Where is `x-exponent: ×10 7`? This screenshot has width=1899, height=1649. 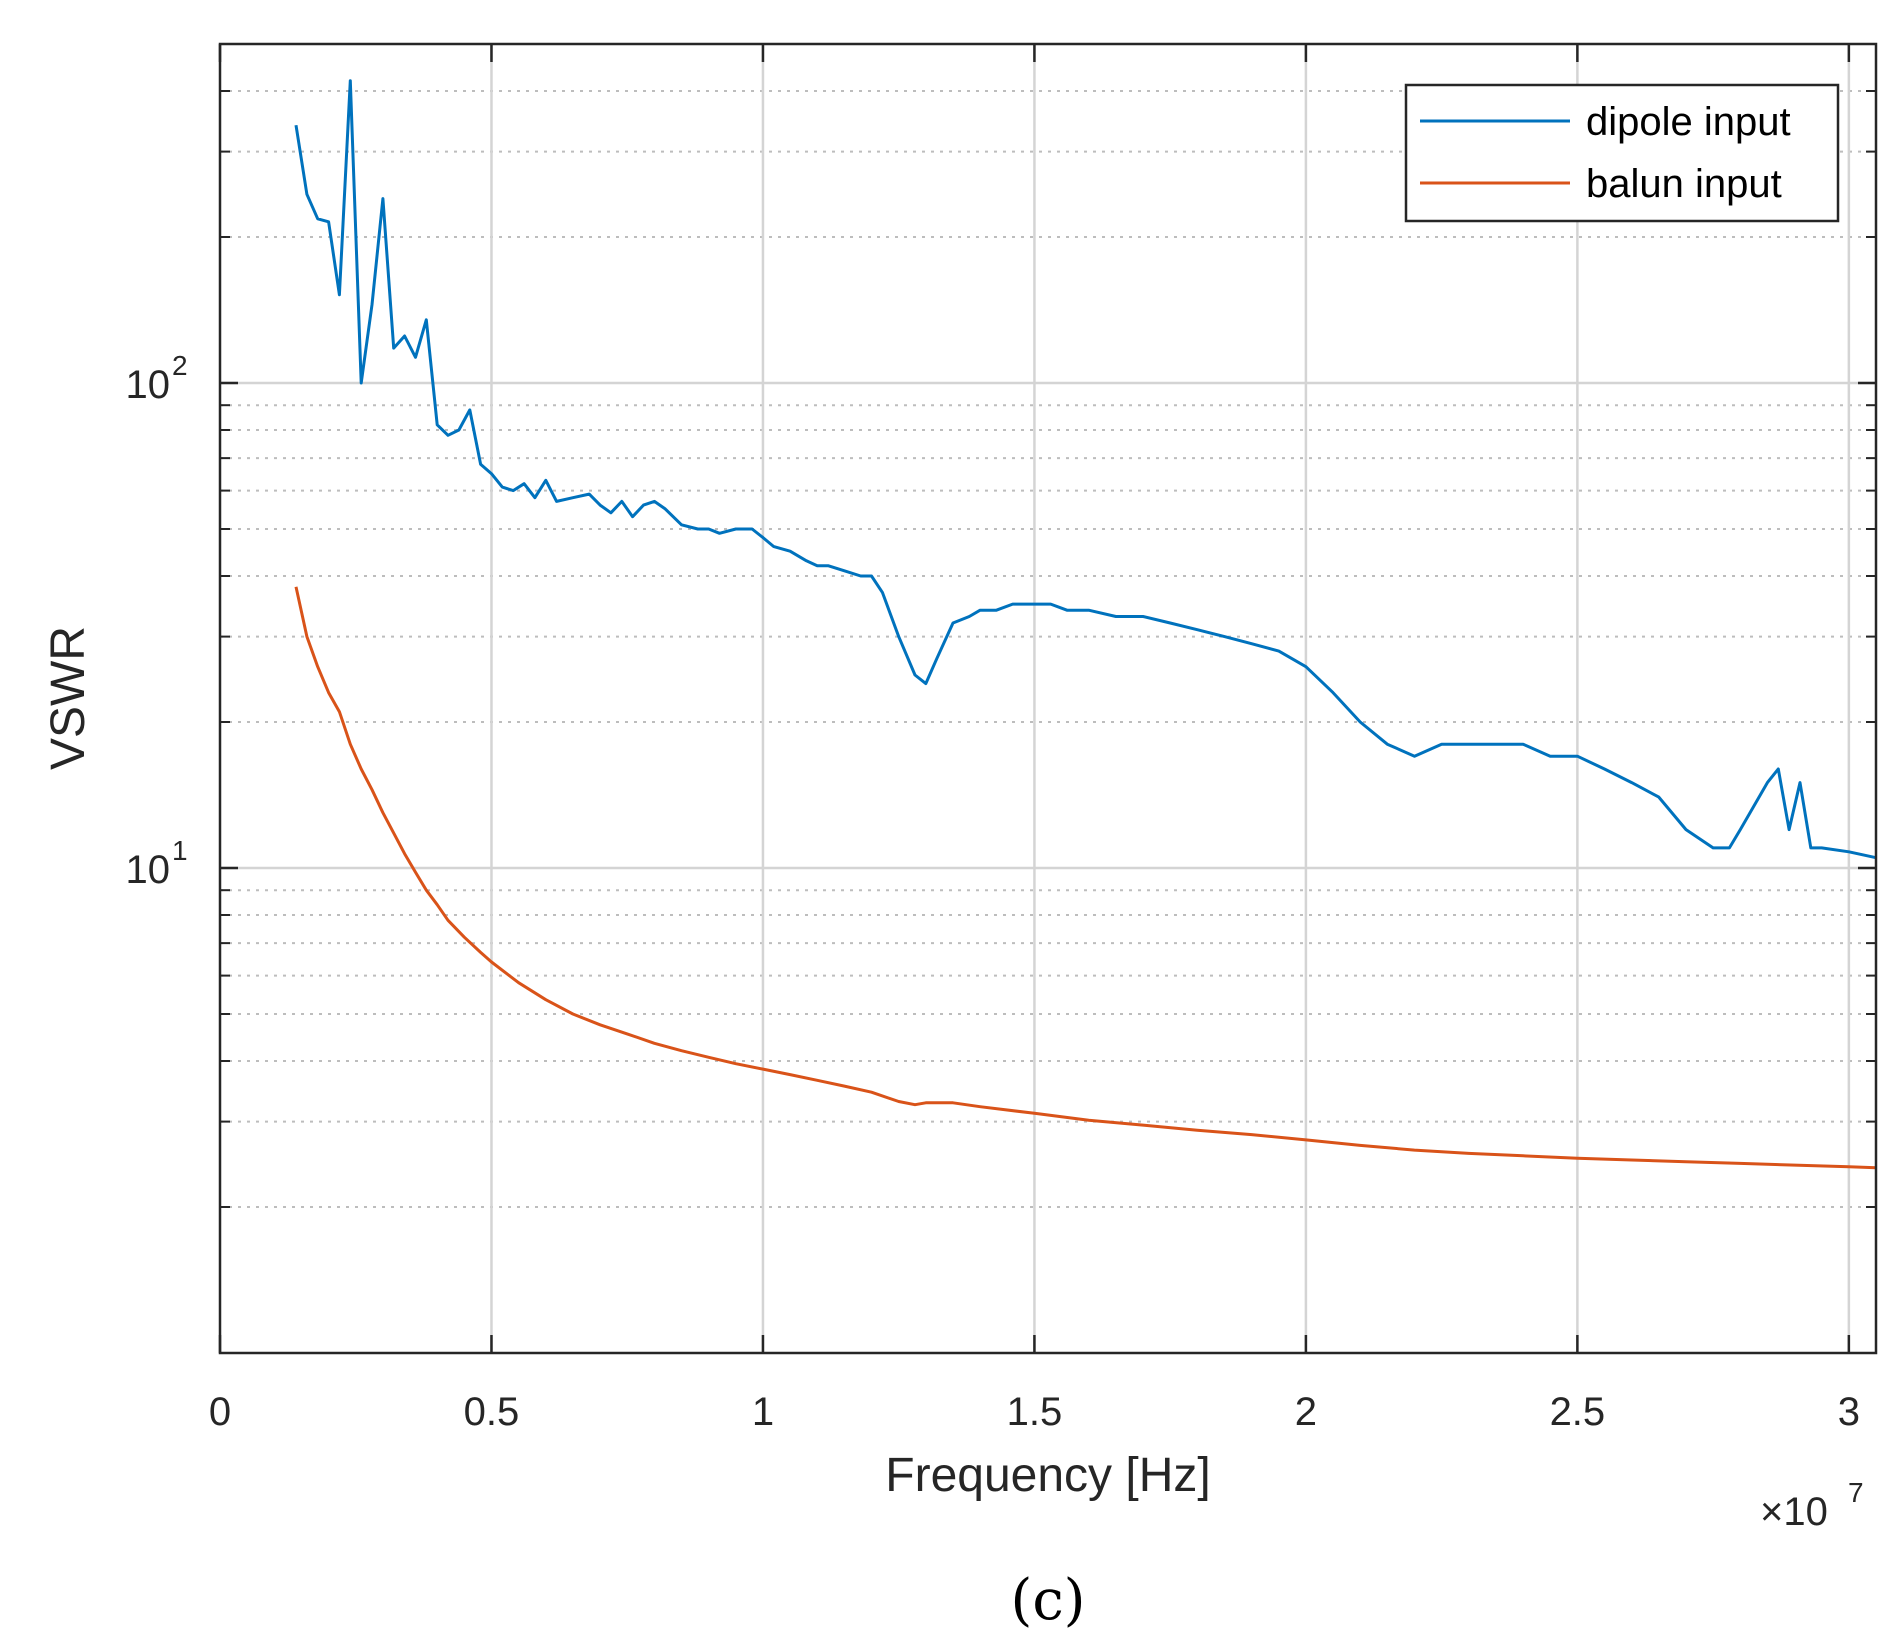
x-exponent: ×10 7 is located at coordinates (1812, 1505).